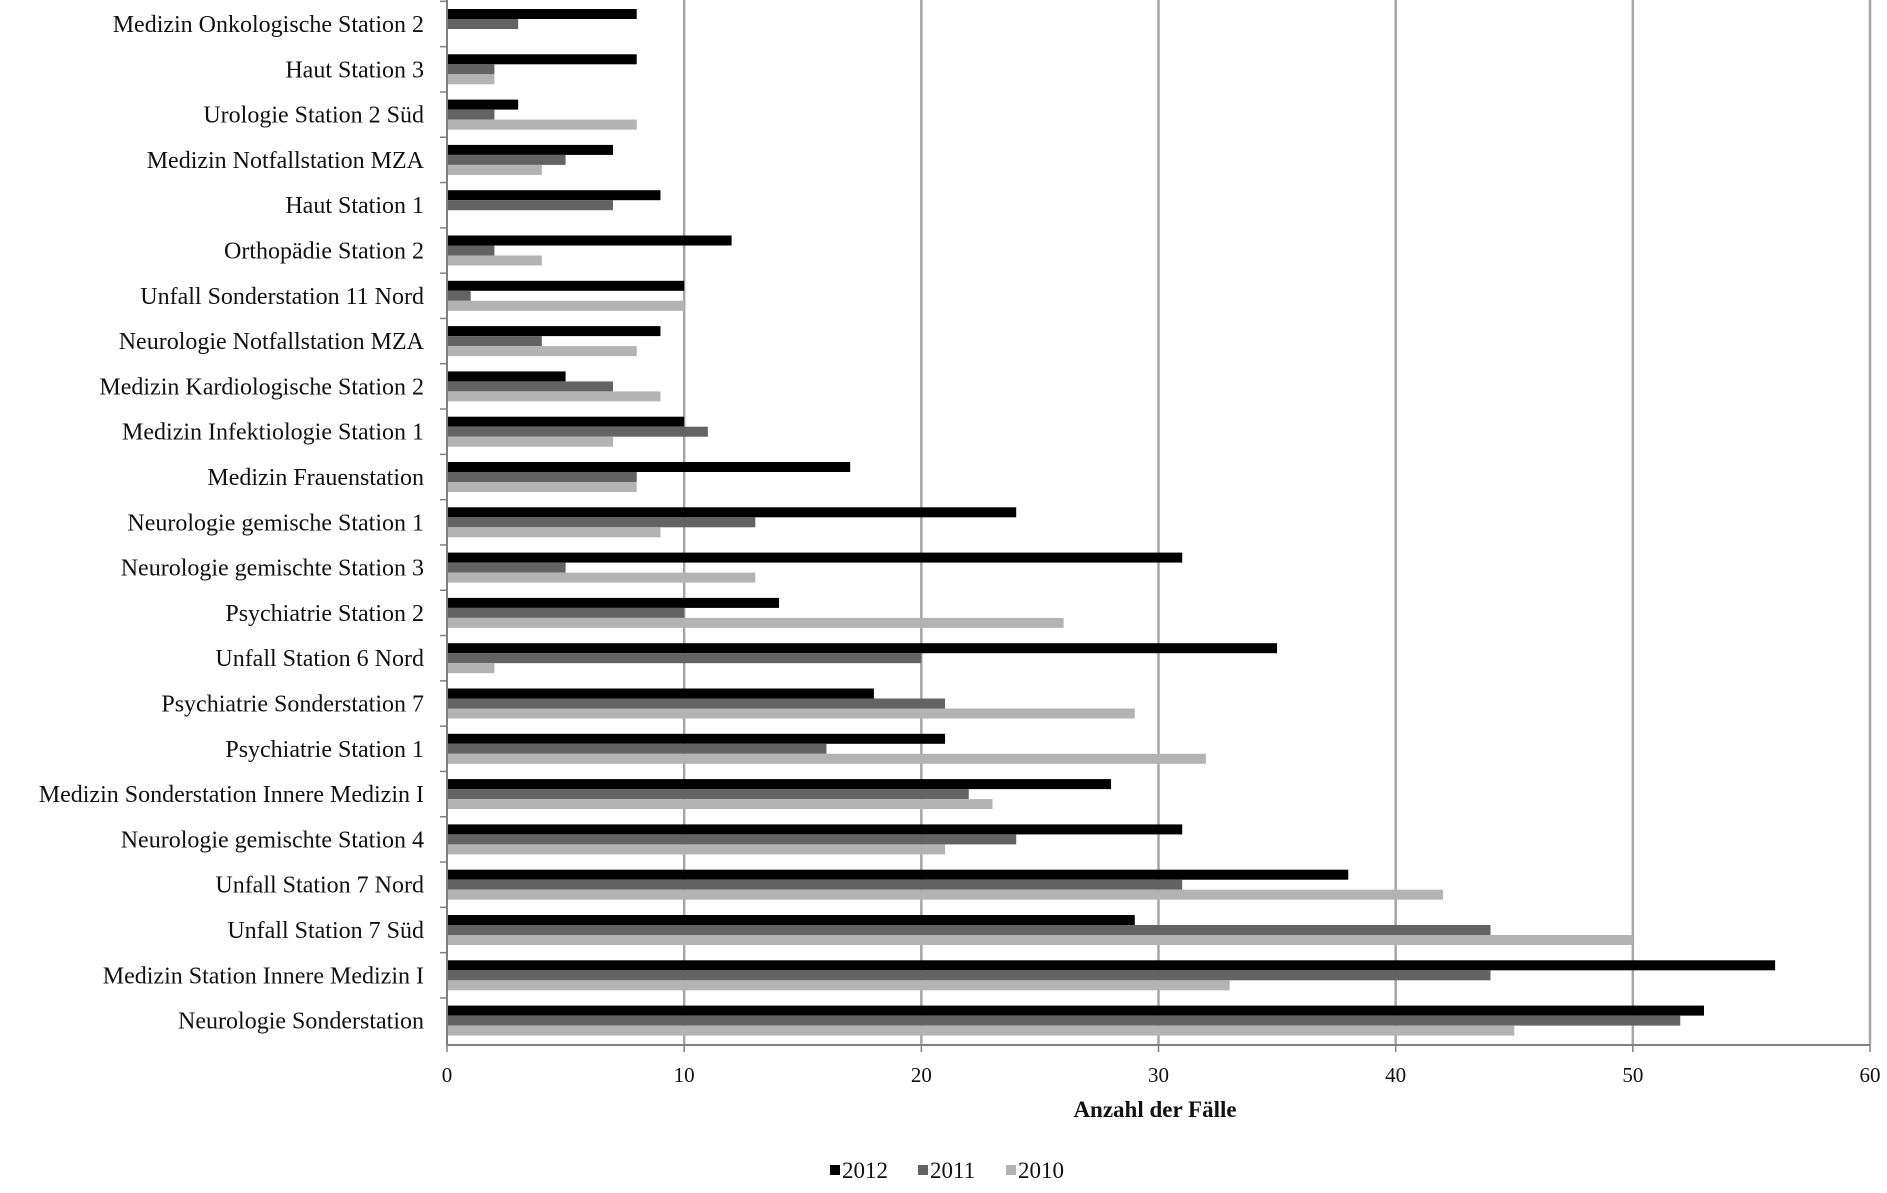  I want to click on category-label: Psychiatrie Sonderstation 7, so click(292, 705).